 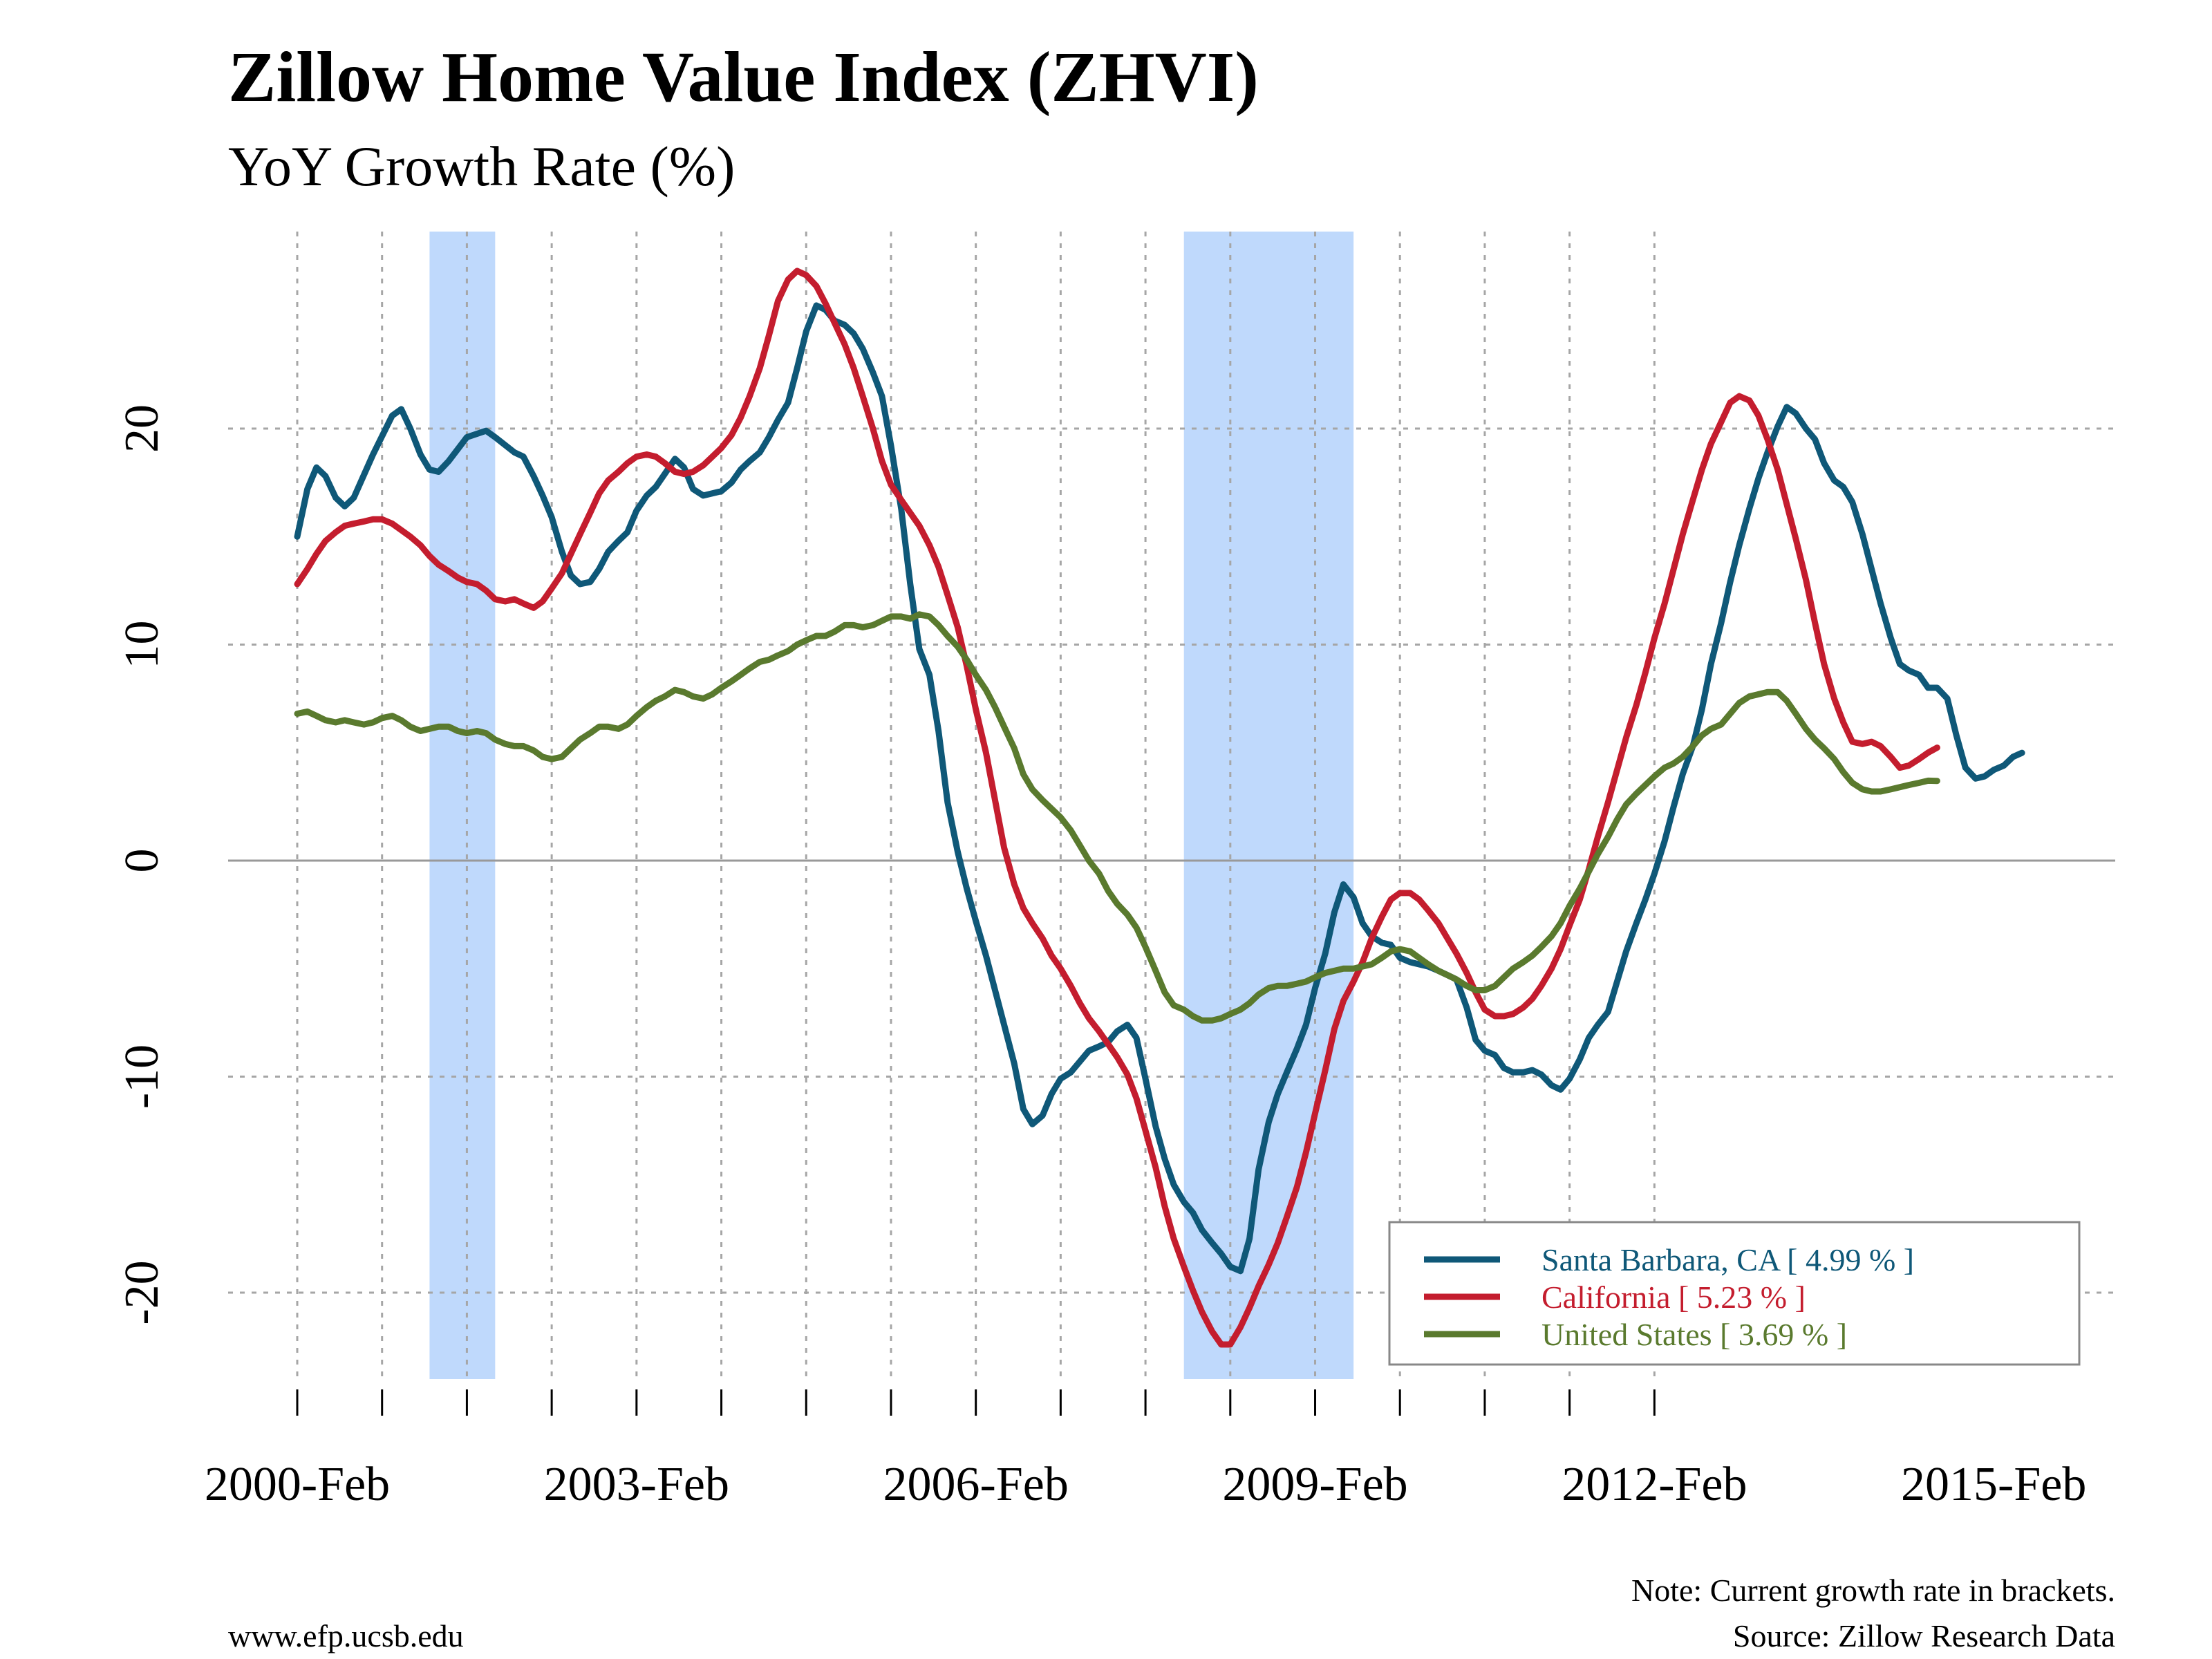 I want to click on y-tick-label: -20, so click(x=142, y=1292).